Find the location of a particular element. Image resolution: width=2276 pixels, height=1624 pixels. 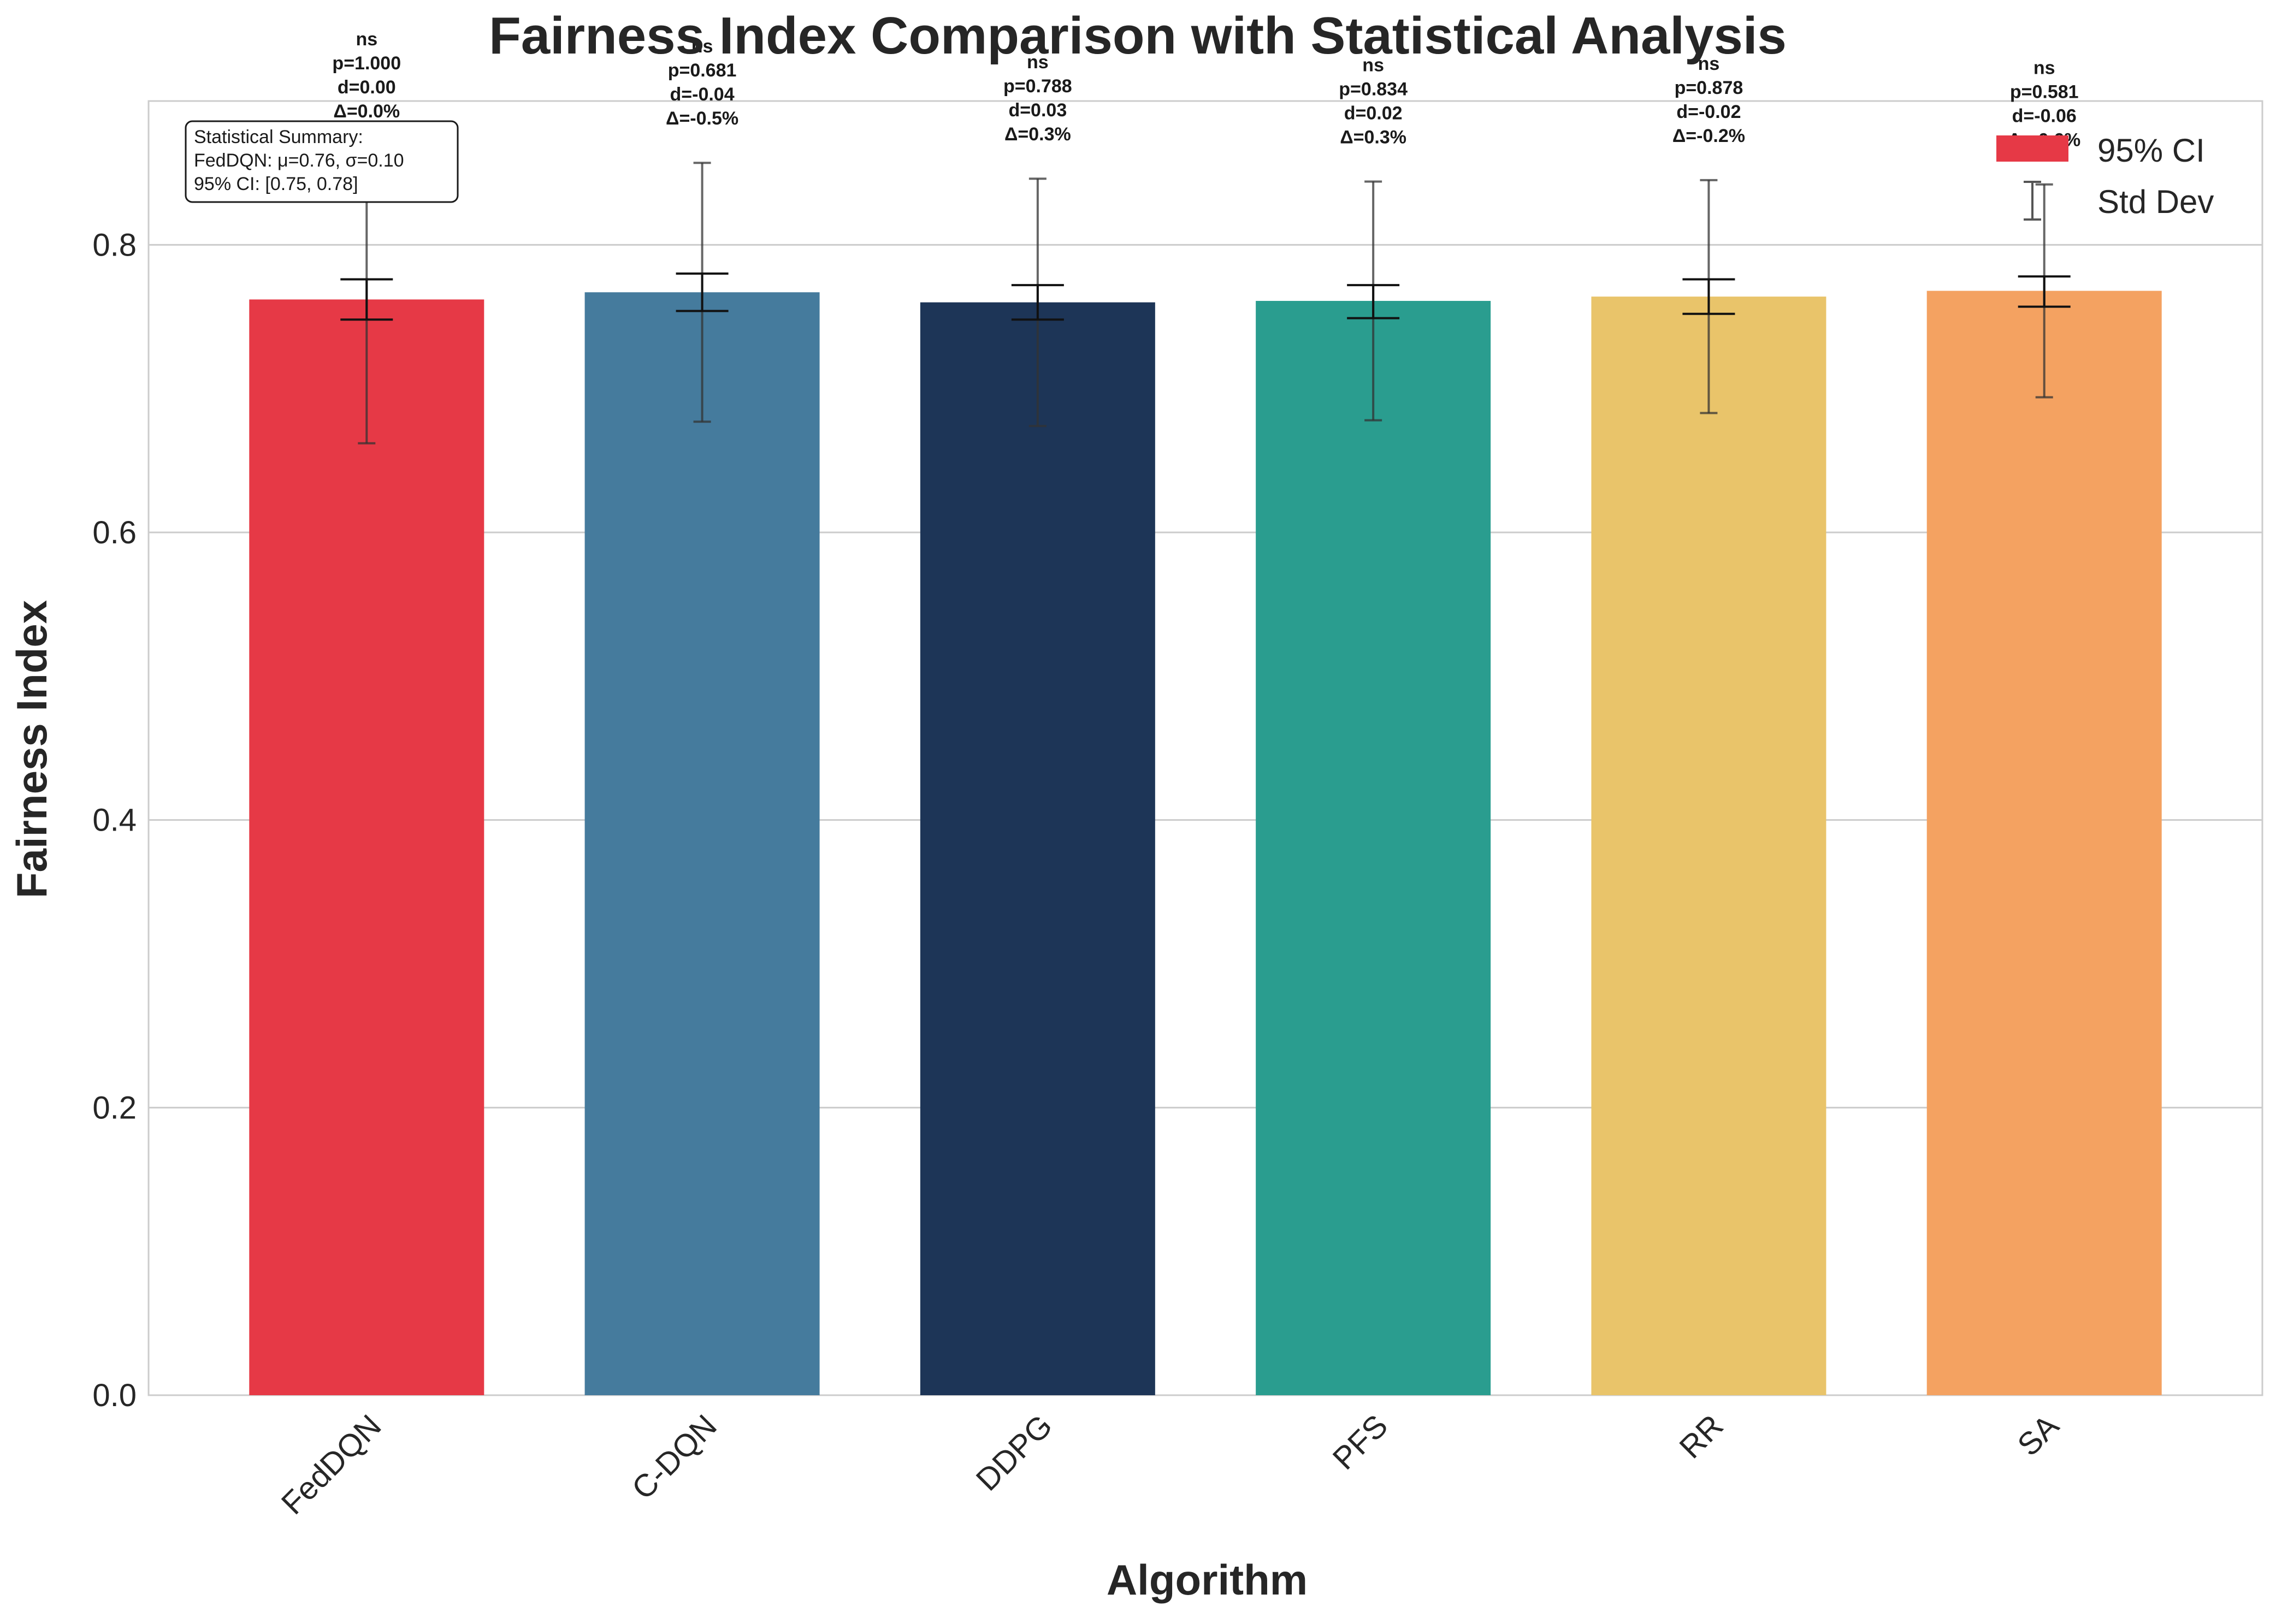

bar-pfs is located at coordinates (1374, 848).